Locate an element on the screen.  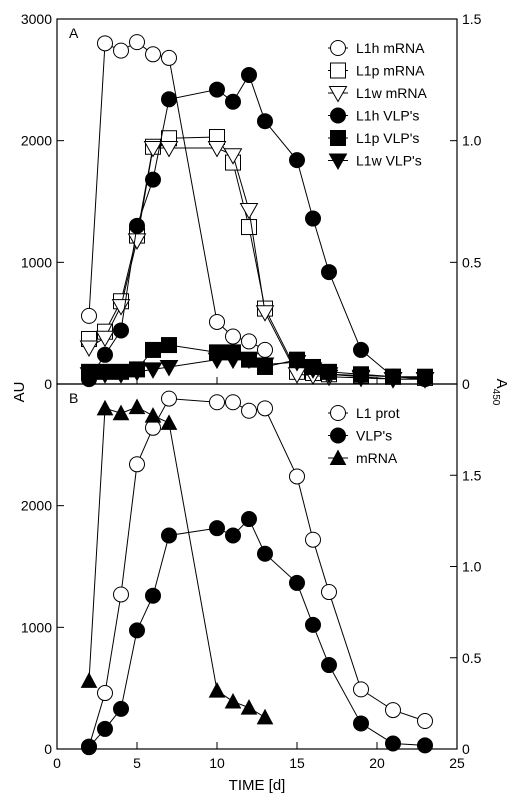
legend-label: L1p mRNA is located at coordinates (390, 71).